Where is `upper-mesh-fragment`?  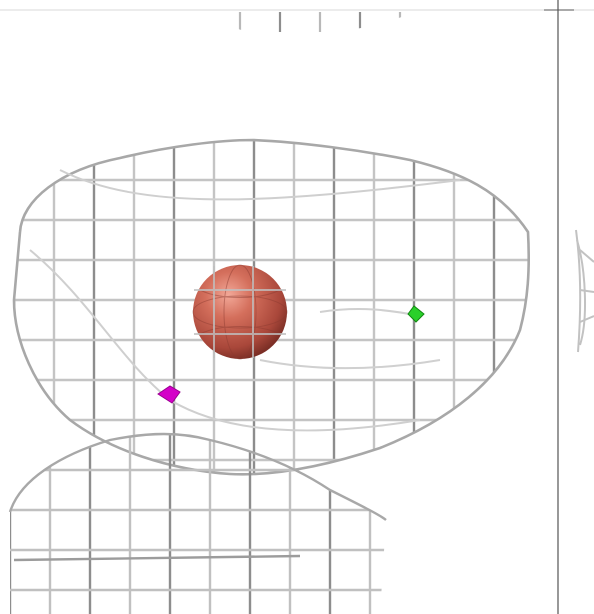 upper-mesh-fragment is located at coordinates (310, 22).